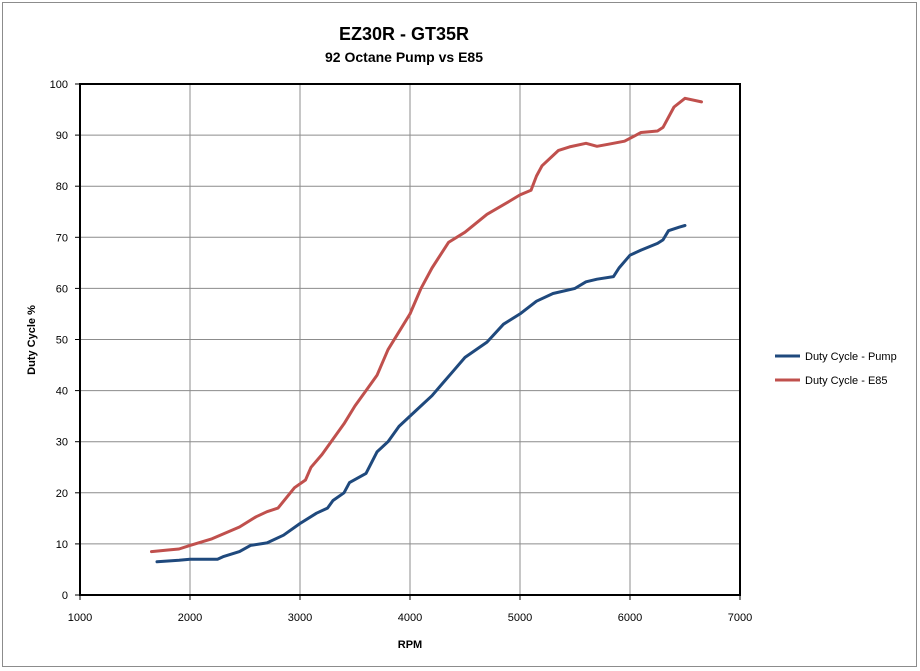 The width and height of the screenshot is (920, 671). What do you see at coordinates (65, 596) in the screenshot?
I see `y-tick-label: 0` at bounding box center [65, 596].